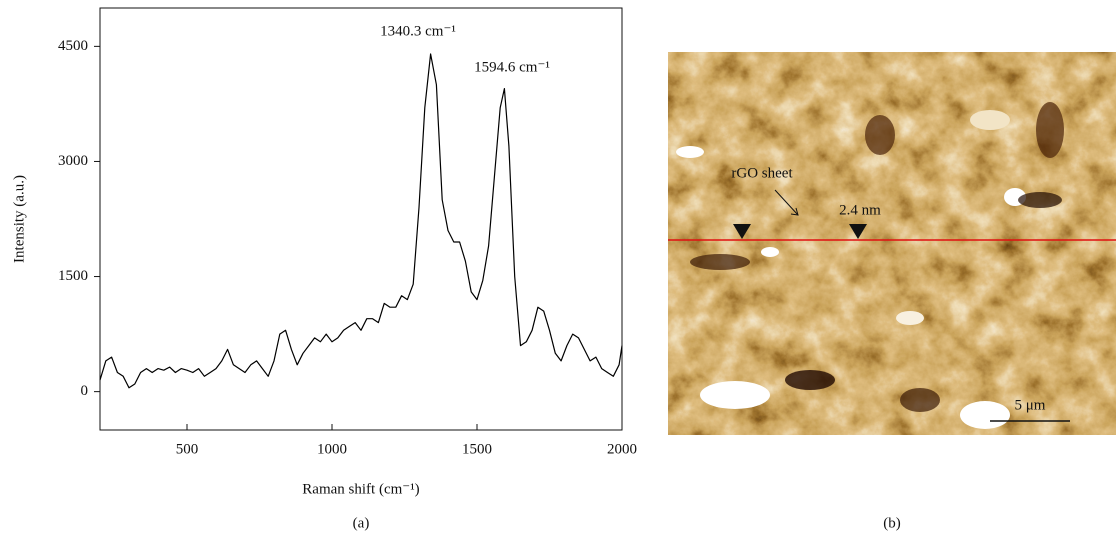 This screenshot has height=541, width=1116. I want to click on x-tick-label: 1500, so click(477, 449).